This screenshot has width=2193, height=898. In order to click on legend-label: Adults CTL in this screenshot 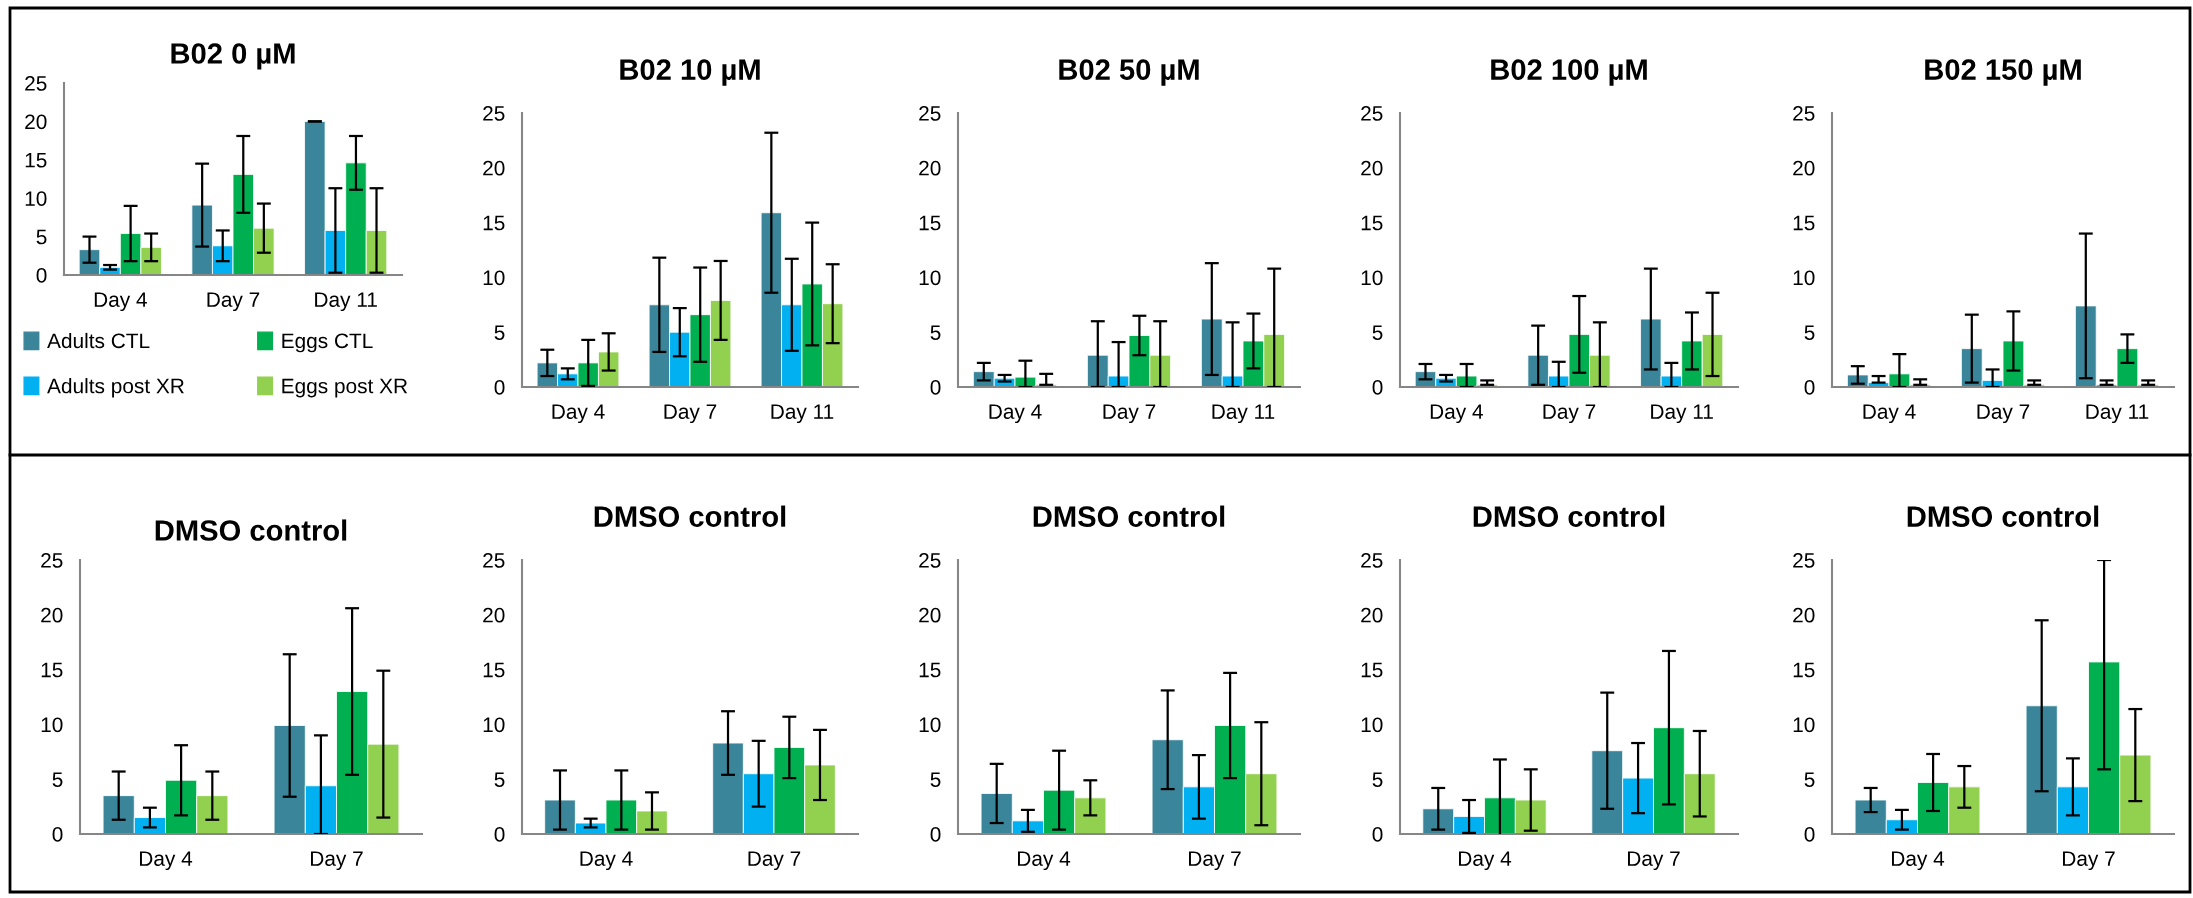, I will do `click(98, 340)`.